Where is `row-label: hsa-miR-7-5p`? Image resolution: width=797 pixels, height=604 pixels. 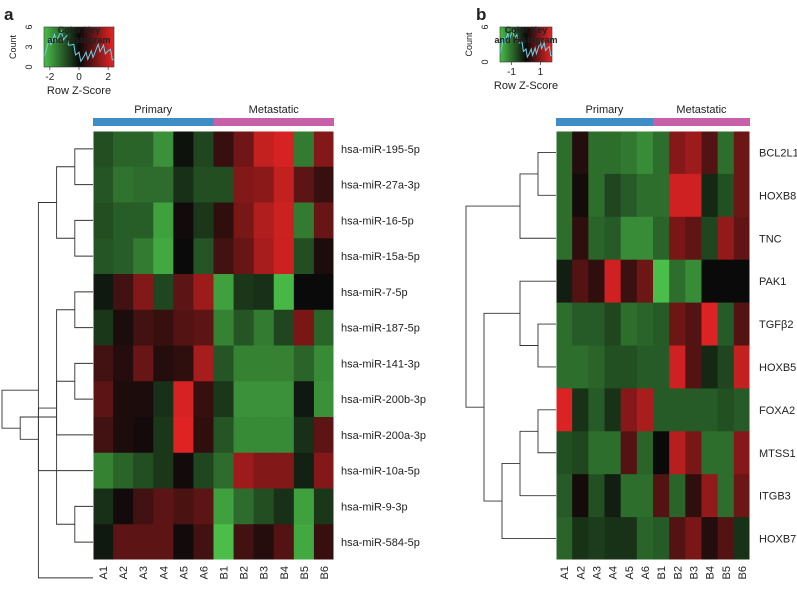 row-label: hsa-miR-7-5p is located at coordinates (374, 293).